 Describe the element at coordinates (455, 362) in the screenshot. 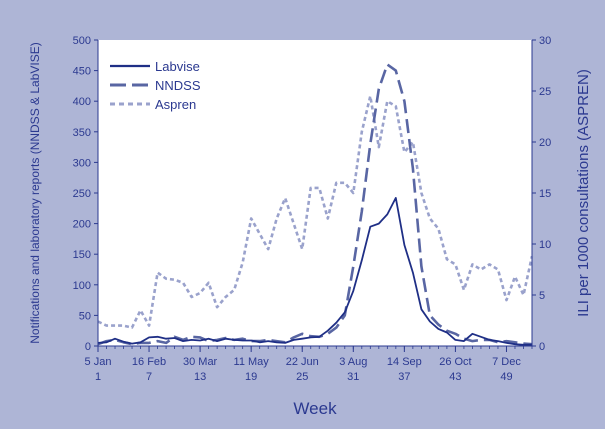

I see `x-tick-date-label: 26 Oct` at that location.